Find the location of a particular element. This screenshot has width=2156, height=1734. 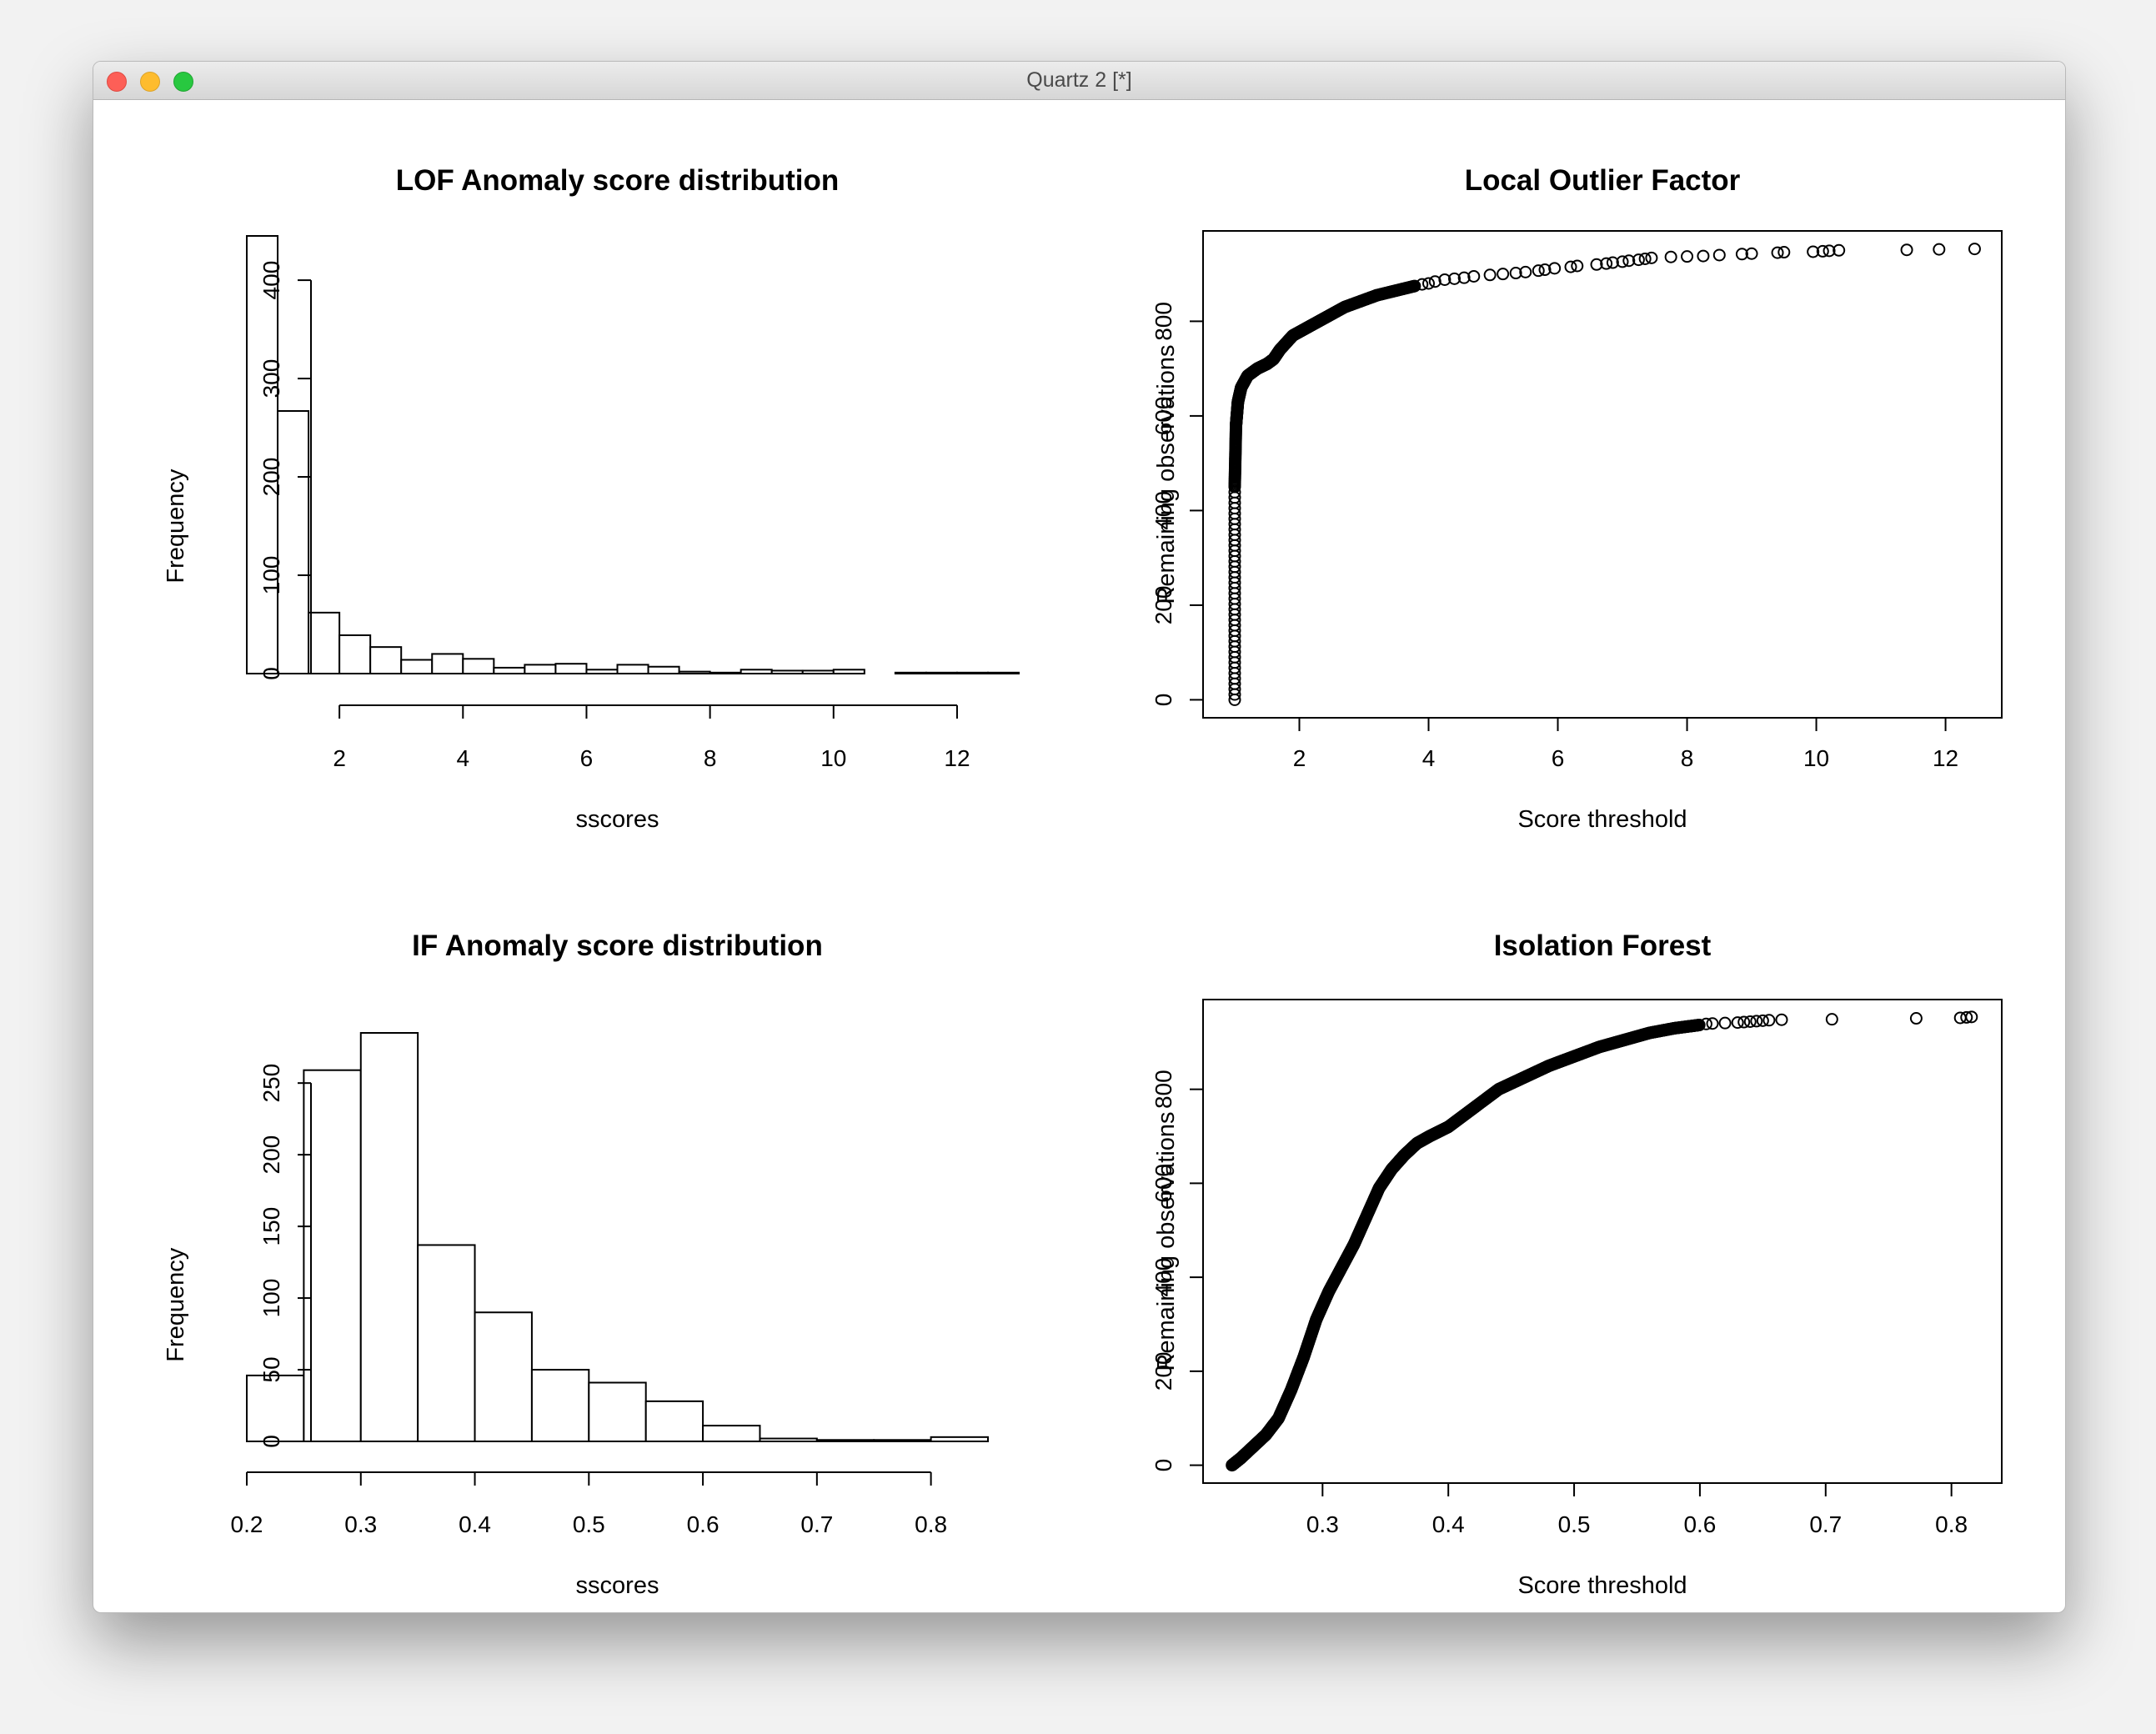

x-tick-label: 4 is located at coordinates (1429, 758).